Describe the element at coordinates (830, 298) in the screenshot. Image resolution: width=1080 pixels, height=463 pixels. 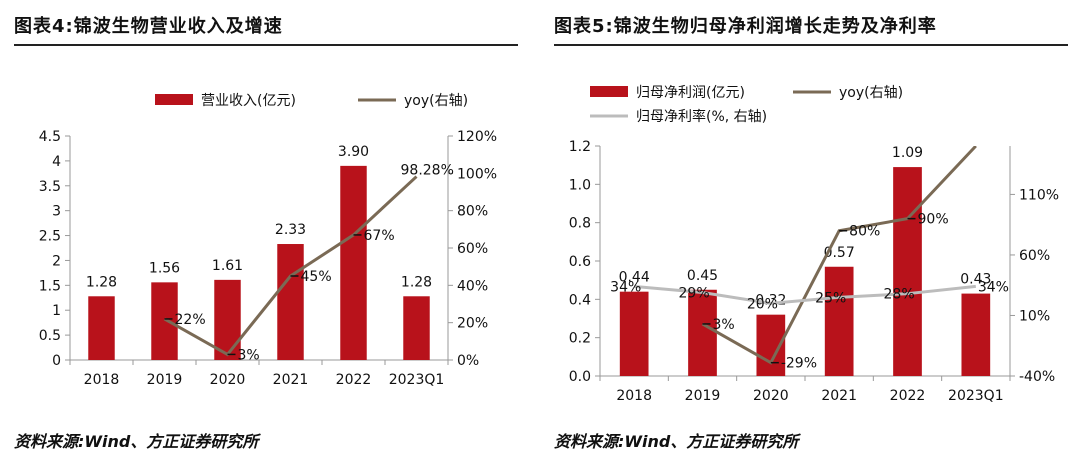
I see `line-value-label: 25%` at that location.